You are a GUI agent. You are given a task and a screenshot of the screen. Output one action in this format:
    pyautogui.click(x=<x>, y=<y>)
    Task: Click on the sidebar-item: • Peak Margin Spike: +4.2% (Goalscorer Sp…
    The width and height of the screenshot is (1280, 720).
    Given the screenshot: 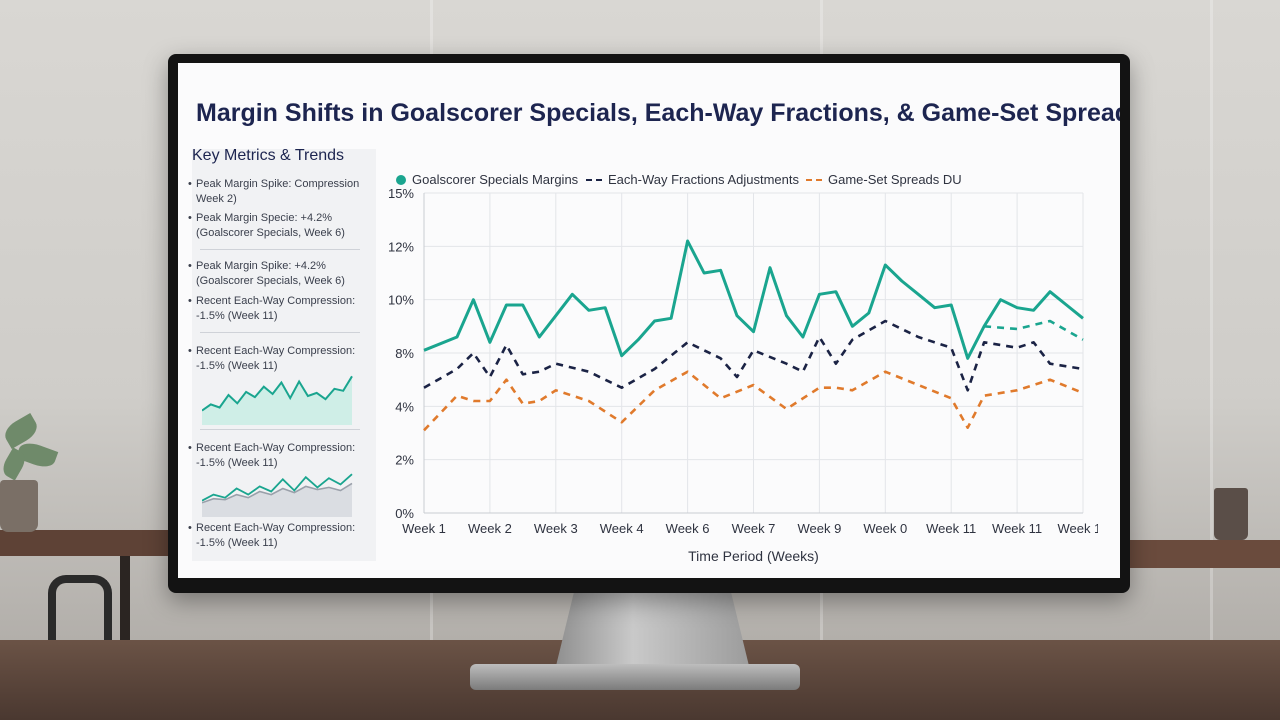 What is the action you would take?
    pyautogui.click(x=266, y=273)
    